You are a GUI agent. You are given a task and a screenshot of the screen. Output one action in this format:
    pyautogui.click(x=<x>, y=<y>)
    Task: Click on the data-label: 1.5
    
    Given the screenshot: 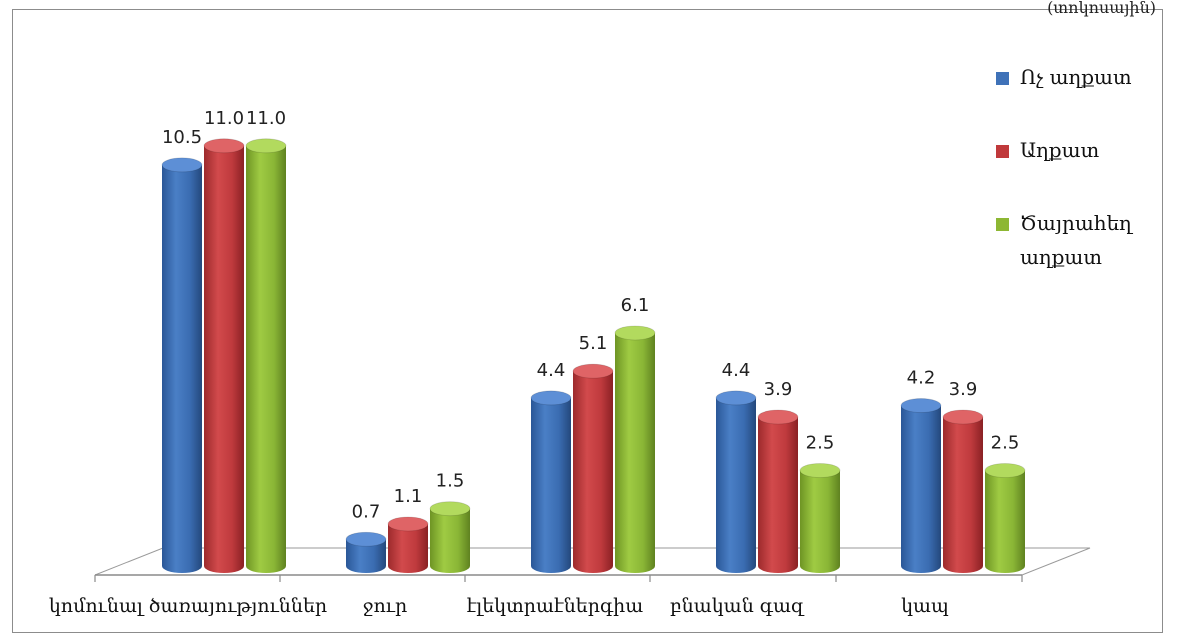 What is the action you would take?
    pyautogui.click(x=450, y=481)
    